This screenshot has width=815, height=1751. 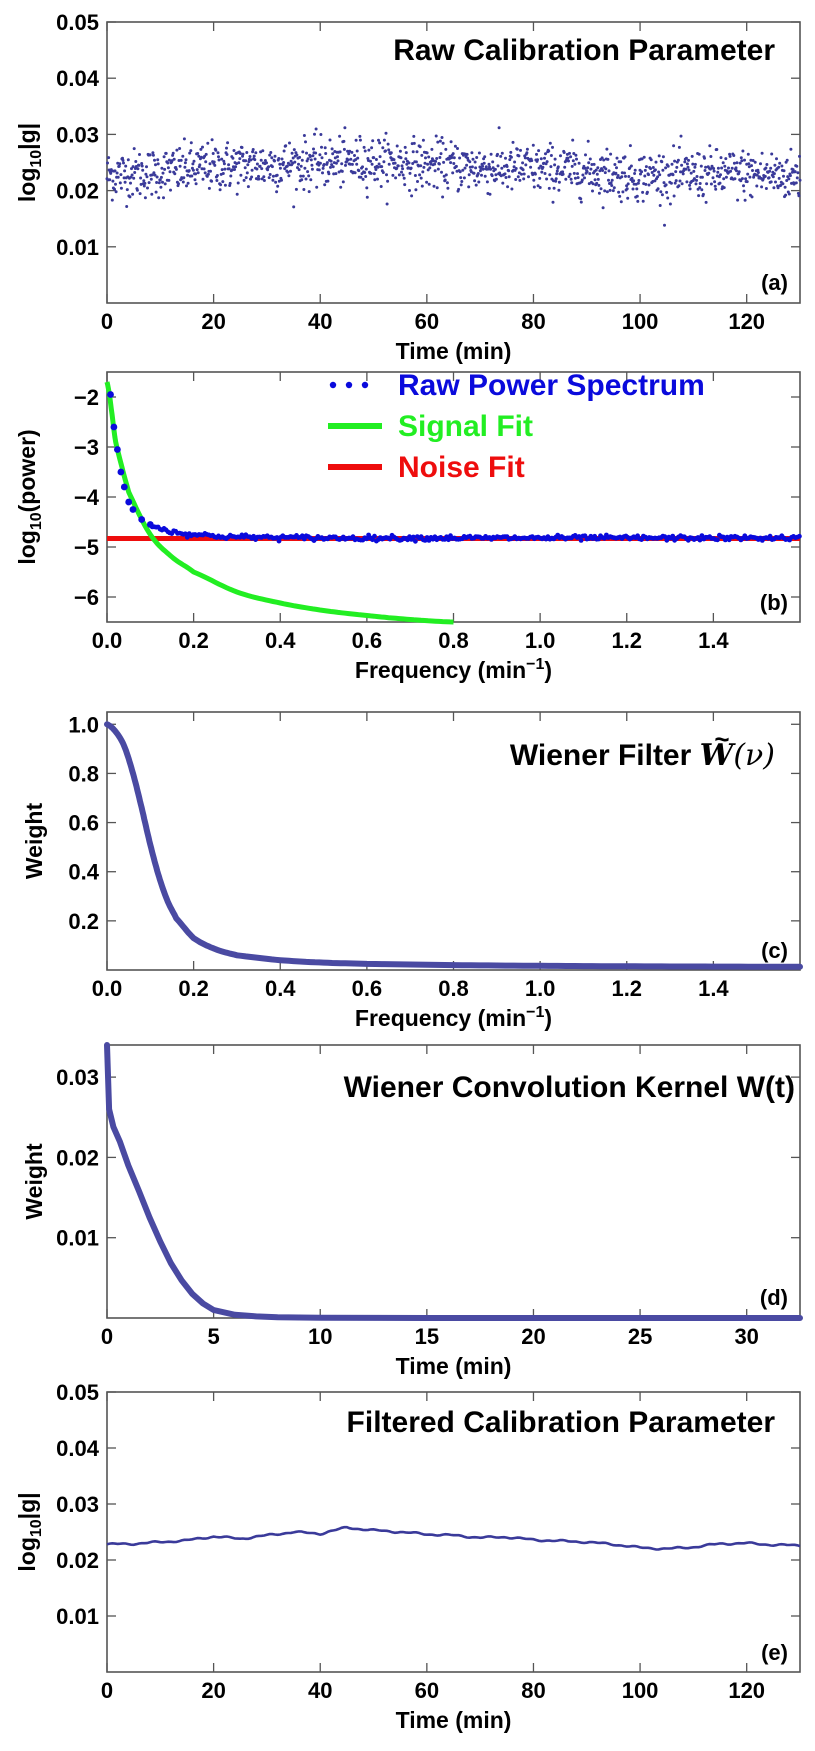 I want to click on series-e, so click(x=453, y=1538).